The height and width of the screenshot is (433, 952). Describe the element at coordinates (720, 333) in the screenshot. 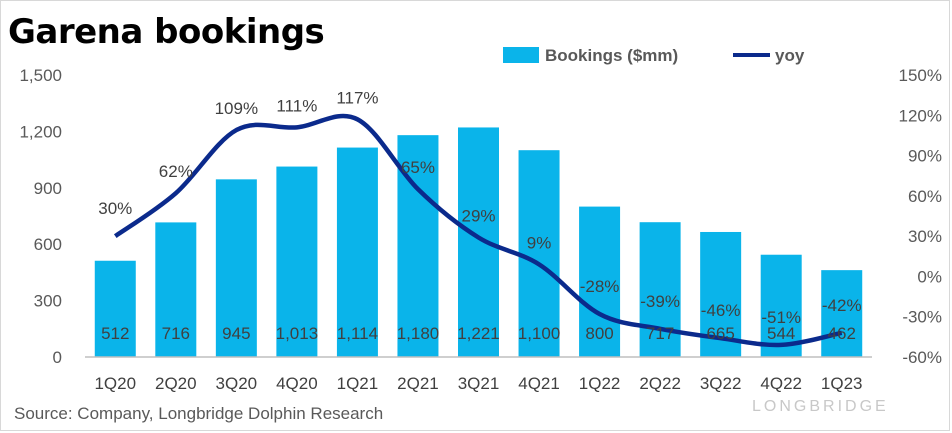

I see `bar-value-label: 665` at that location.